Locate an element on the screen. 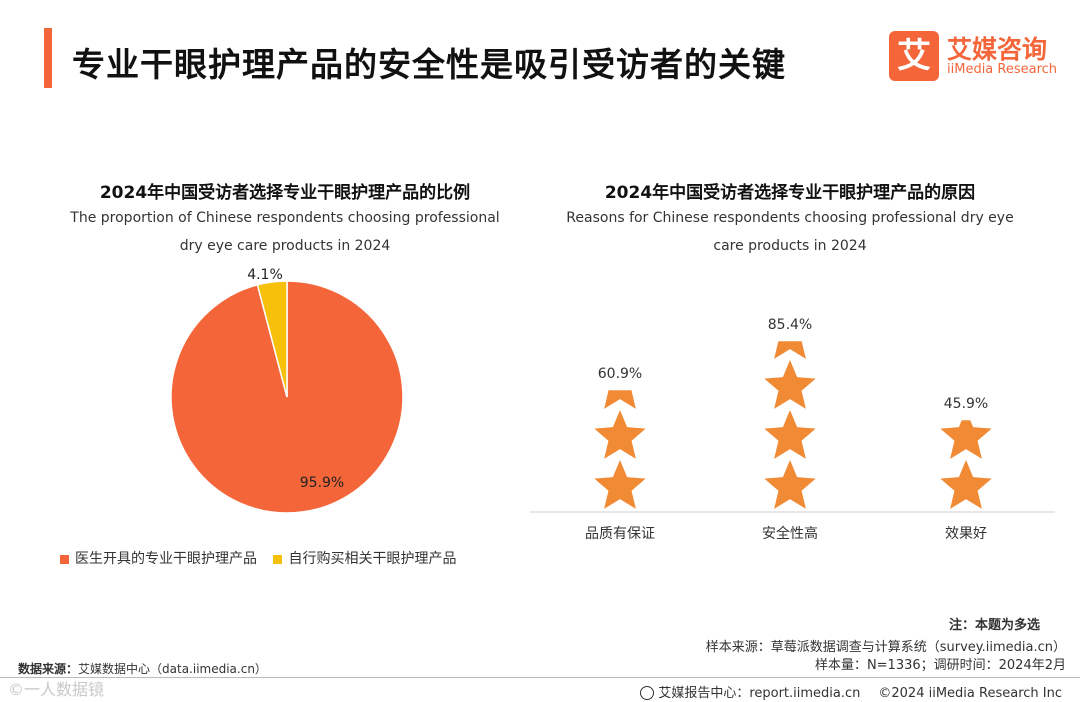  sample-size: 样本量：N=1336；调研时间：2024年2月 is located at coordinates (940, 665).